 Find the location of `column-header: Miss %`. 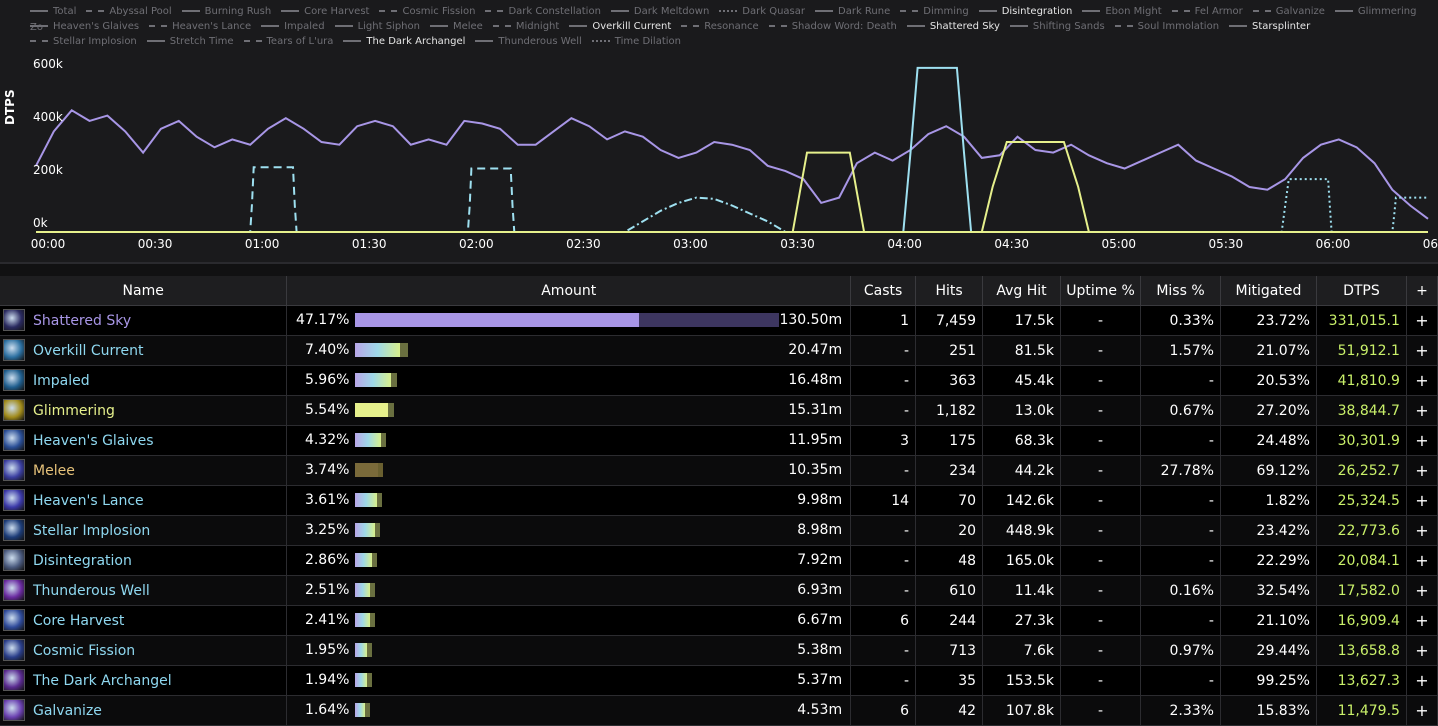

column-header: Miss % is located at coordinates (1180, 291).